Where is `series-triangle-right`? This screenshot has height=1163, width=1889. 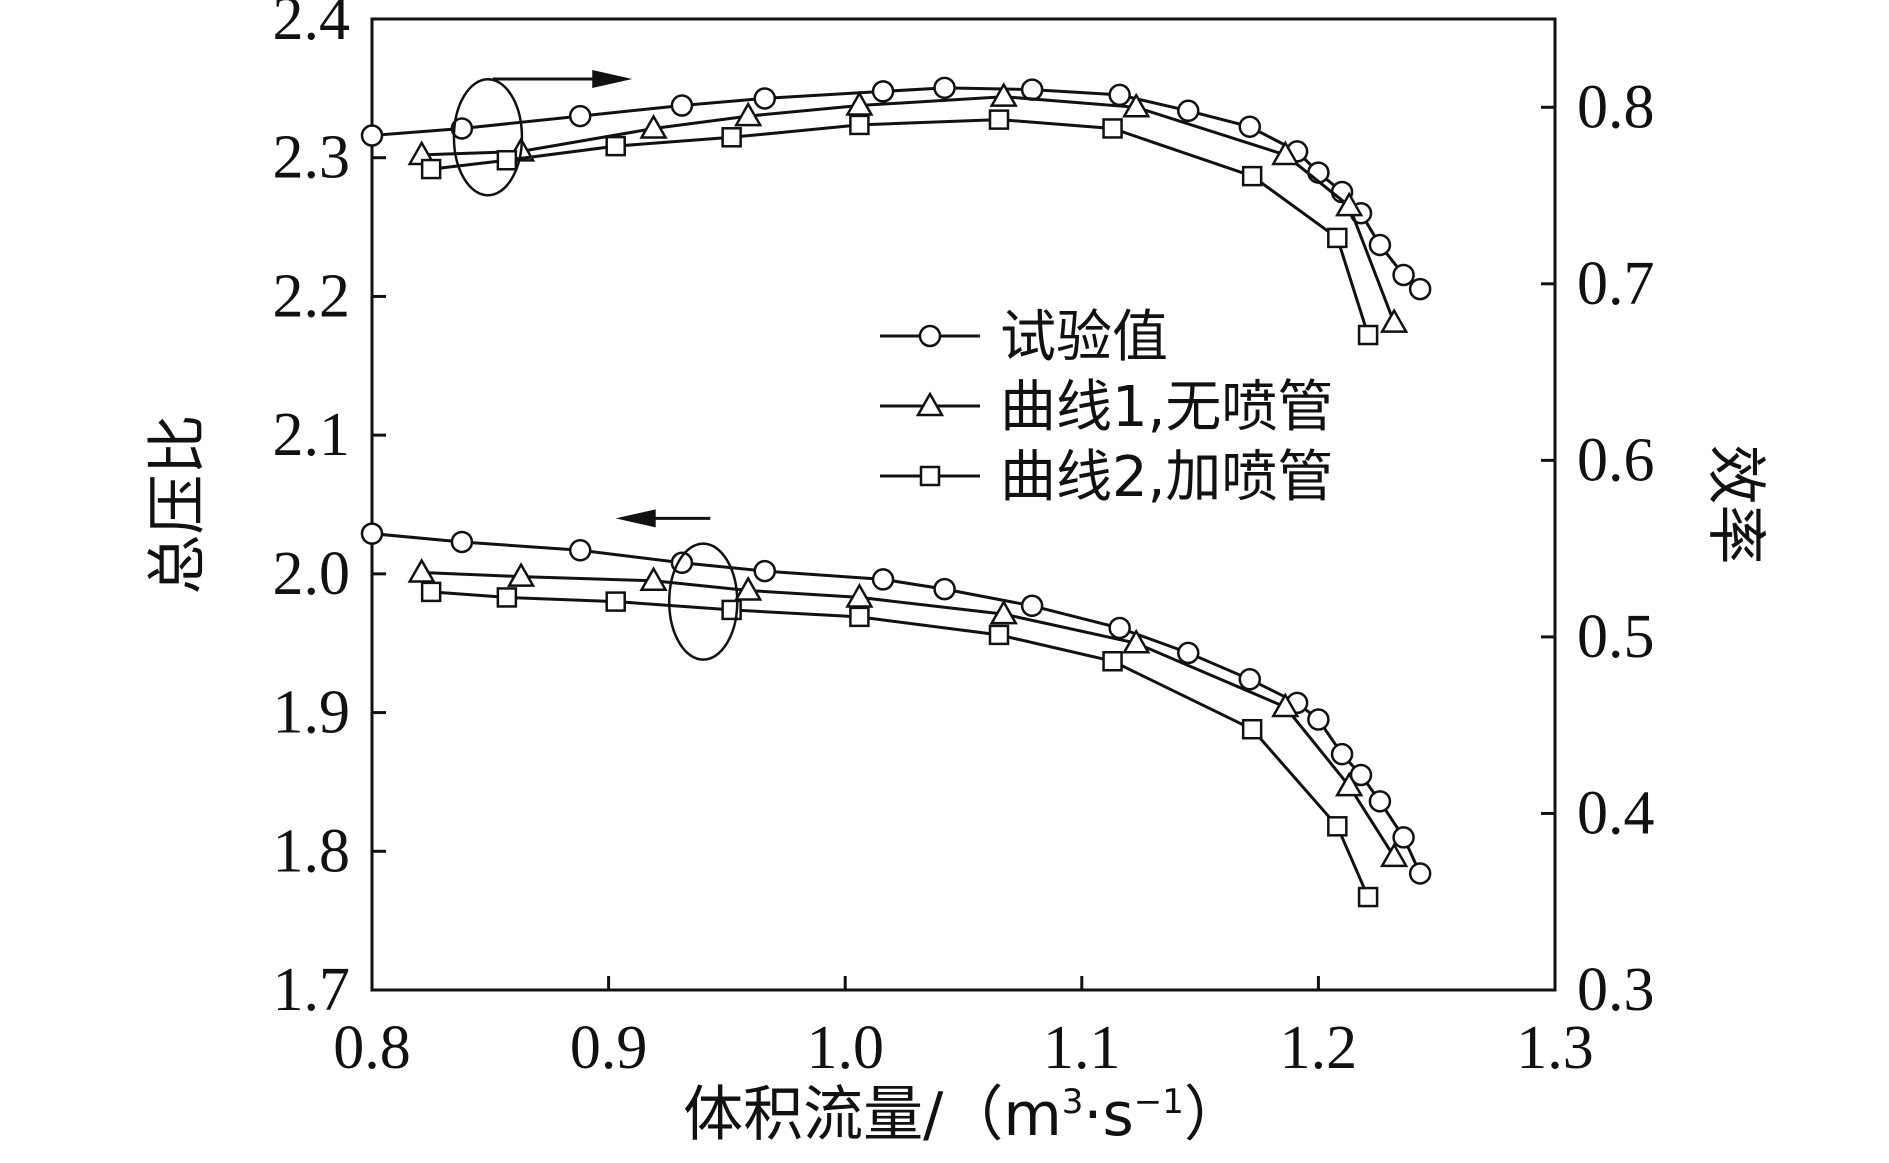
series-triangle-right is located at coordinates (908, 207).